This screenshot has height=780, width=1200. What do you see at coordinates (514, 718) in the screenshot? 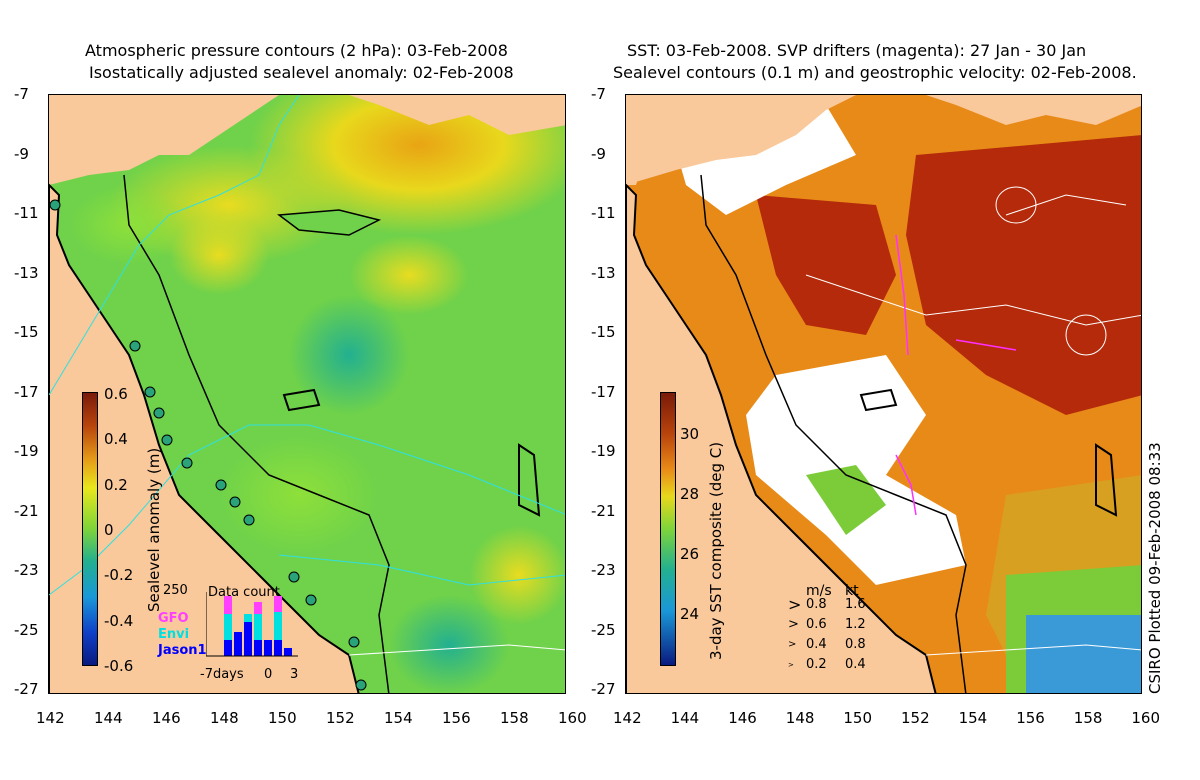
I see `lon-tick-left: 158` at bounding box center [514, 718].